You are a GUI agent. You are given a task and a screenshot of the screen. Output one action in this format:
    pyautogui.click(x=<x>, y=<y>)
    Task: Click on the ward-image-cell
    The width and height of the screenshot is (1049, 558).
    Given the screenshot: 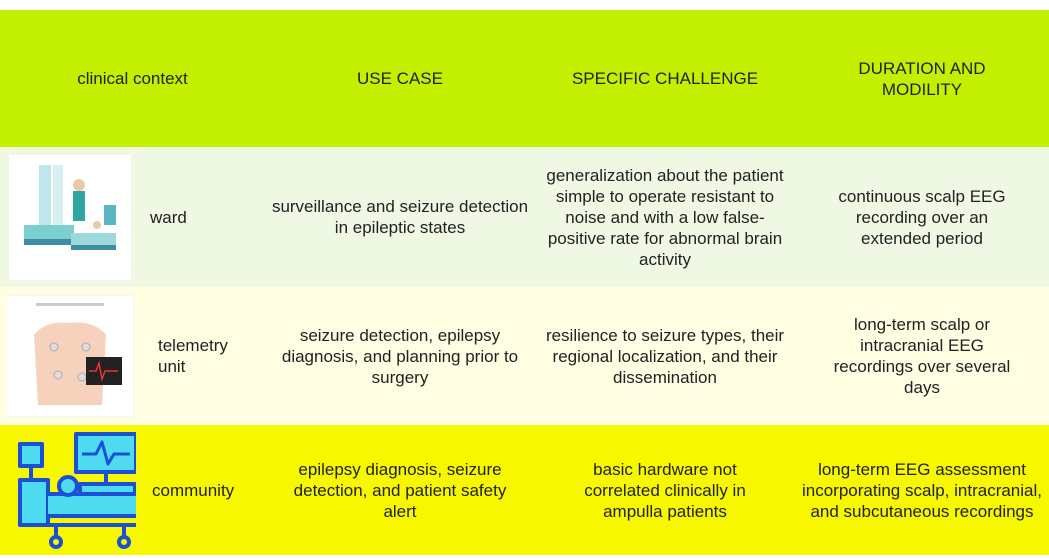 What is the action you would take?
    pyautogui.click(x=70, y=217)
    